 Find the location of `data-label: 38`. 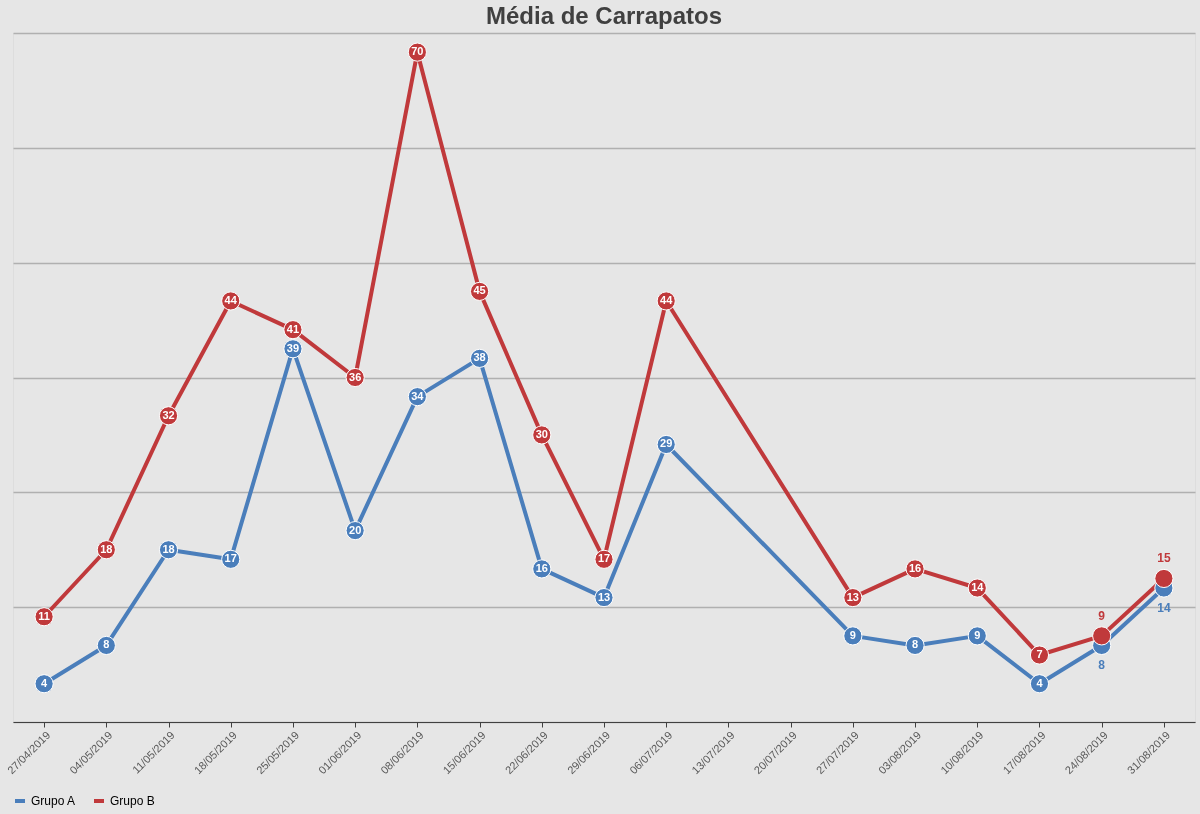

data-label: 38 is located at coordinates (479, 357).